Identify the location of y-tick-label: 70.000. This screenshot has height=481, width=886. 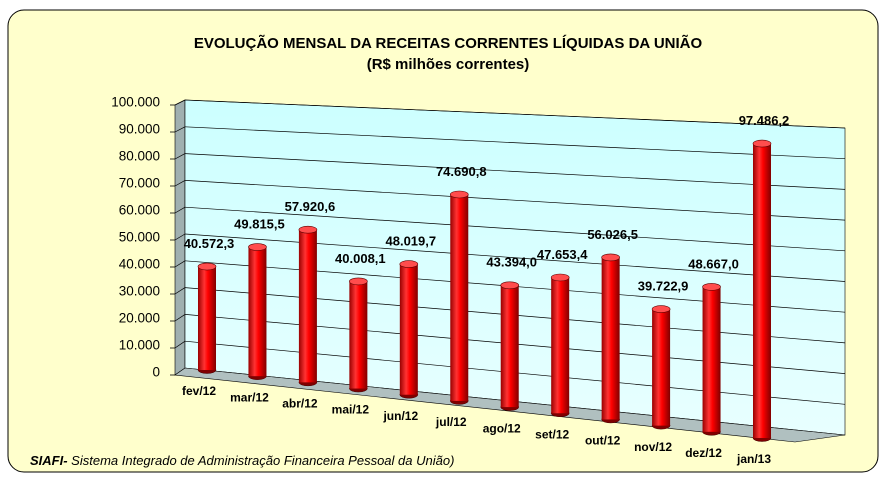
(139, 183).